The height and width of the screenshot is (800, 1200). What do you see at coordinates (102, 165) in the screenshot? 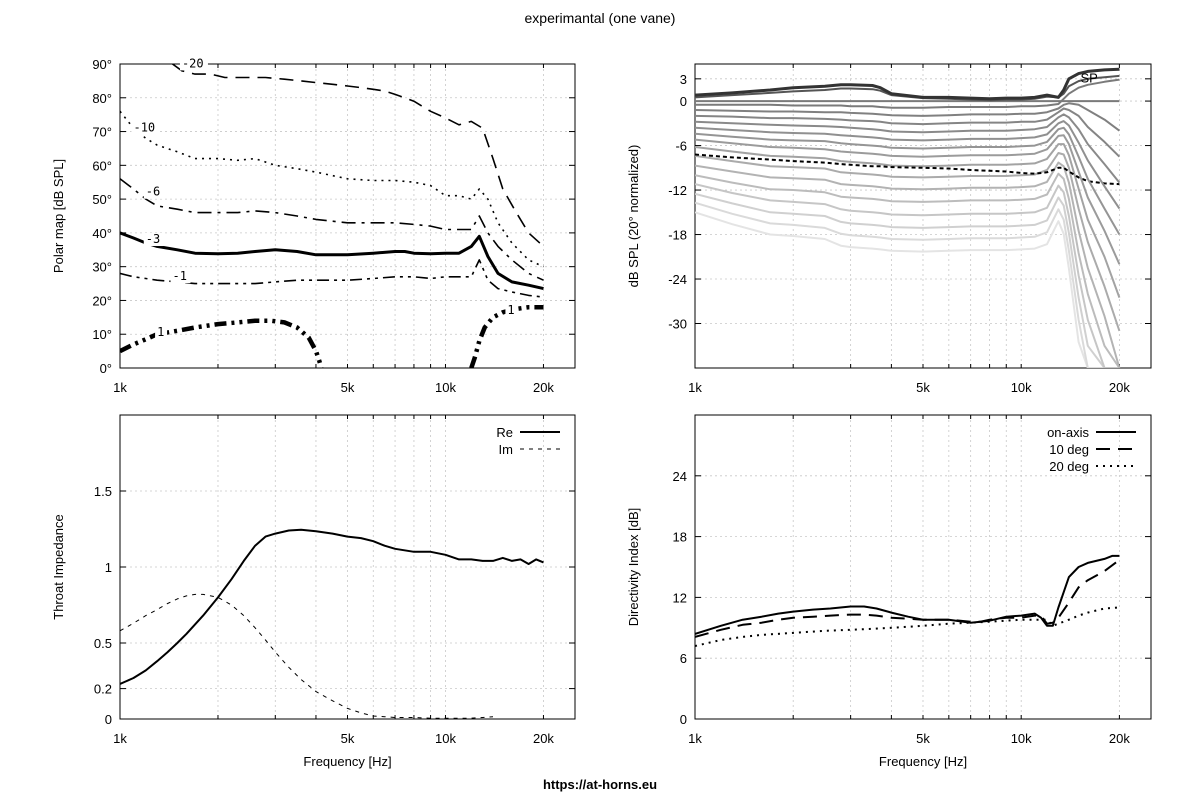
I see `ytick-label: 60°` at bounding box center [102, 165].